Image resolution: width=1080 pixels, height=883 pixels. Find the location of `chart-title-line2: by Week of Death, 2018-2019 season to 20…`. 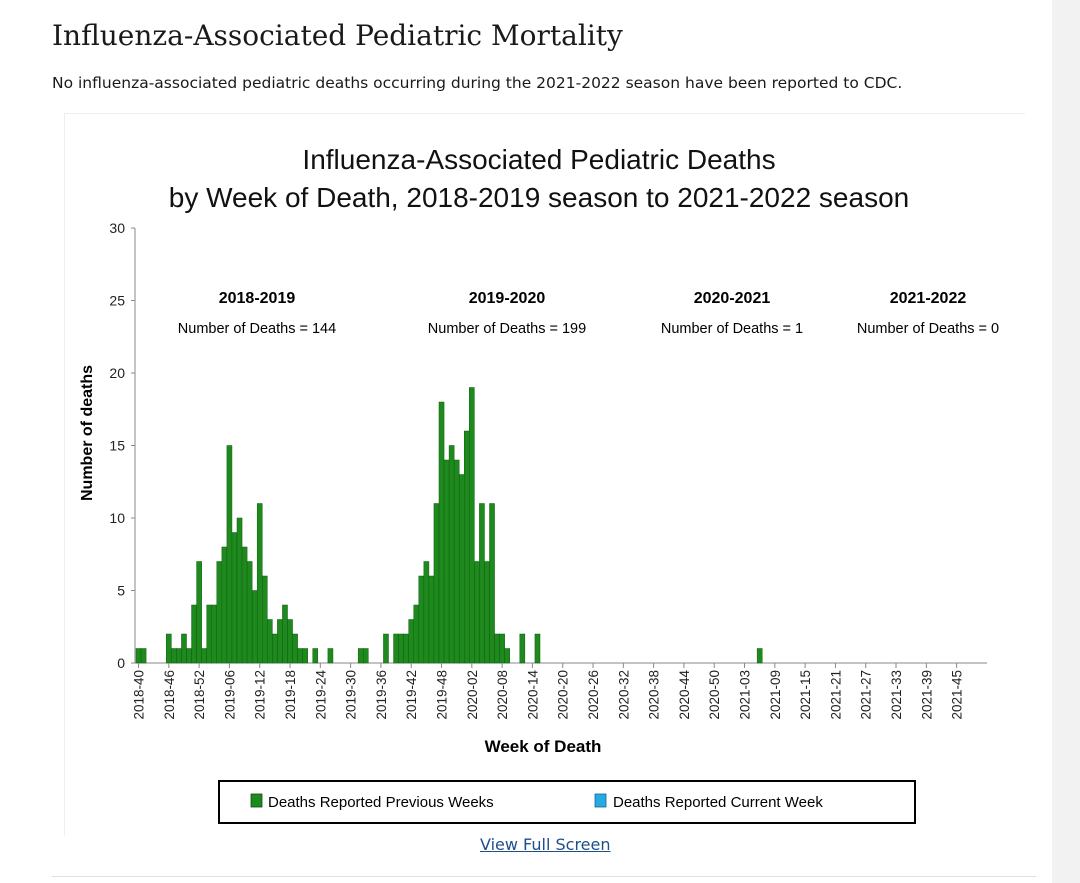

chart-title-line2: by Week of Death, 2018-2019 season to 20… is located at coordinates (539, 197).